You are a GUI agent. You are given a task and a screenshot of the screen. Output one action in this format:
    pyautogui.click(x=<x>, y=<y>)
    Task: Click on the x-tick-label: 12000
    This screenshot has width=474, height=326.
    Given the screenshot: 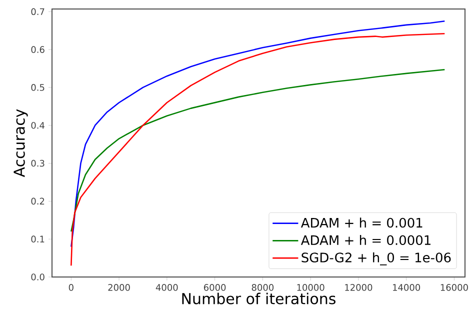 What is the action you would take?
    pyautogui.click(x=358, y=287)
    